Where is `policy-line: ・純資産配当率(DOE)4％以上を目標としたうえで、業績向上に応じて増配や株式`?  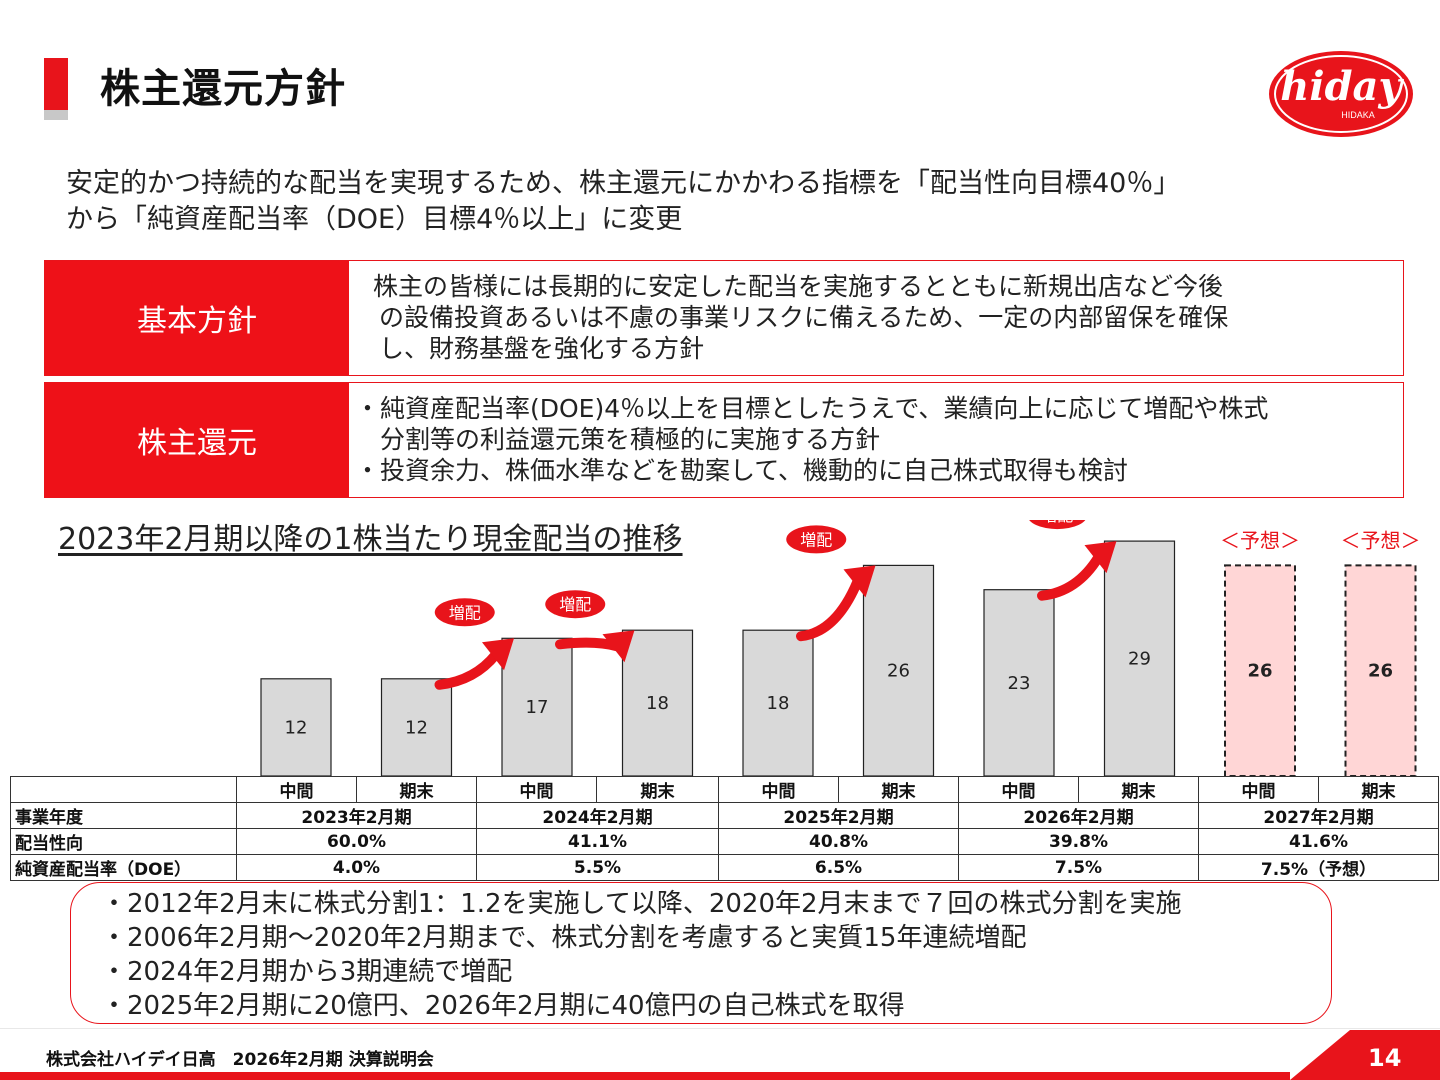 policy-line: ・純資産配当率(DOE)4％以上を目標としたうえで、業績向上に応じて増配や株式 is located at coordinates (812, 408).